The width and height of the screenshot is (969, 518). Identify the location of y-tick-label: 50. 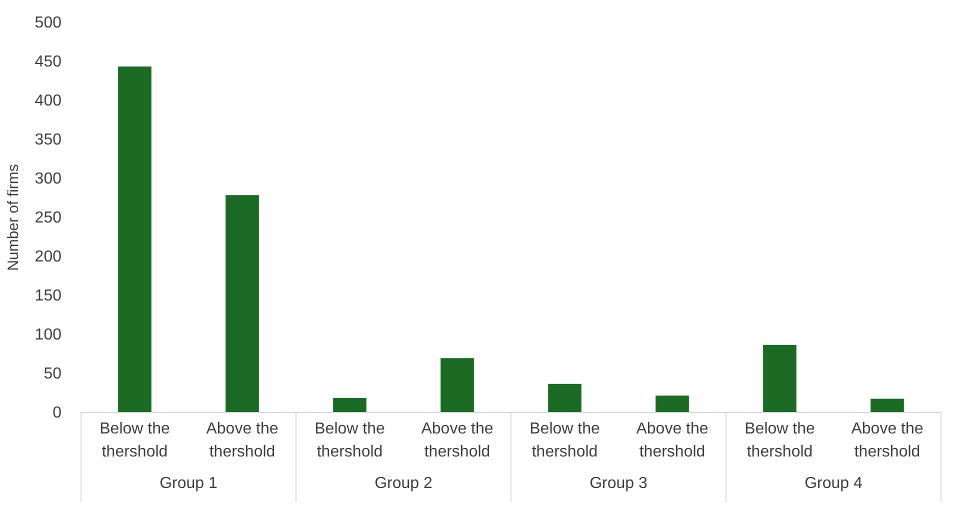
(53, 374).